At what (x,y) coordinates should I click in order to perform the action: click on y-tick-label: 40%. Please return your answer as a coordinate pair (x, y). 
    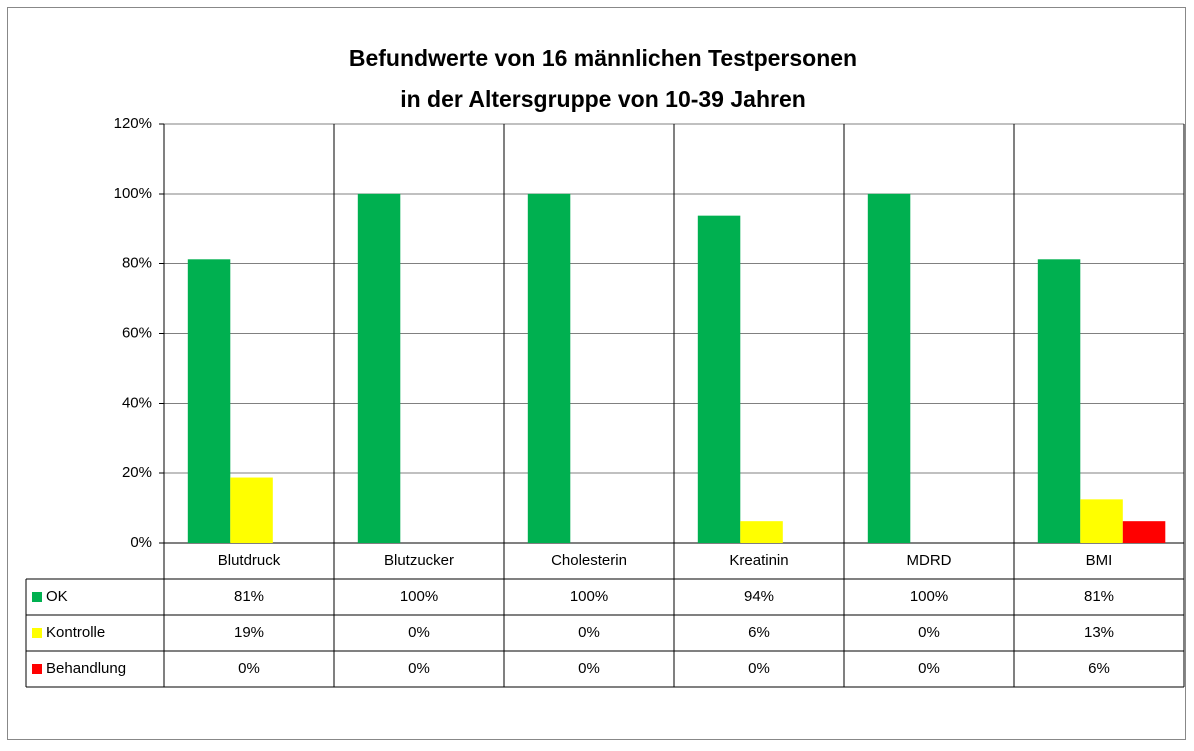
    Looking at the image, I should click on (137, 402).